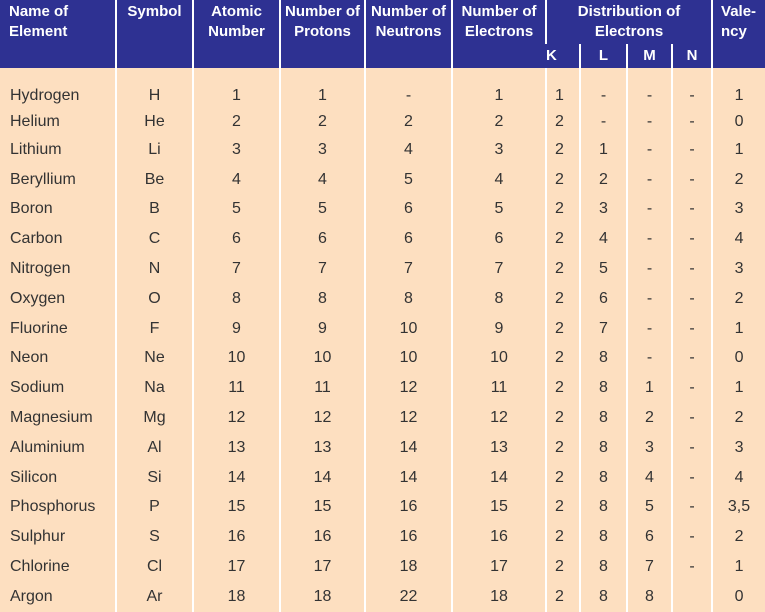 The height and width of the screenshot is (612, 765). Describe the element at coordinates (154, 537) in the screenshot. I see `symbol-cell: S` at that location.